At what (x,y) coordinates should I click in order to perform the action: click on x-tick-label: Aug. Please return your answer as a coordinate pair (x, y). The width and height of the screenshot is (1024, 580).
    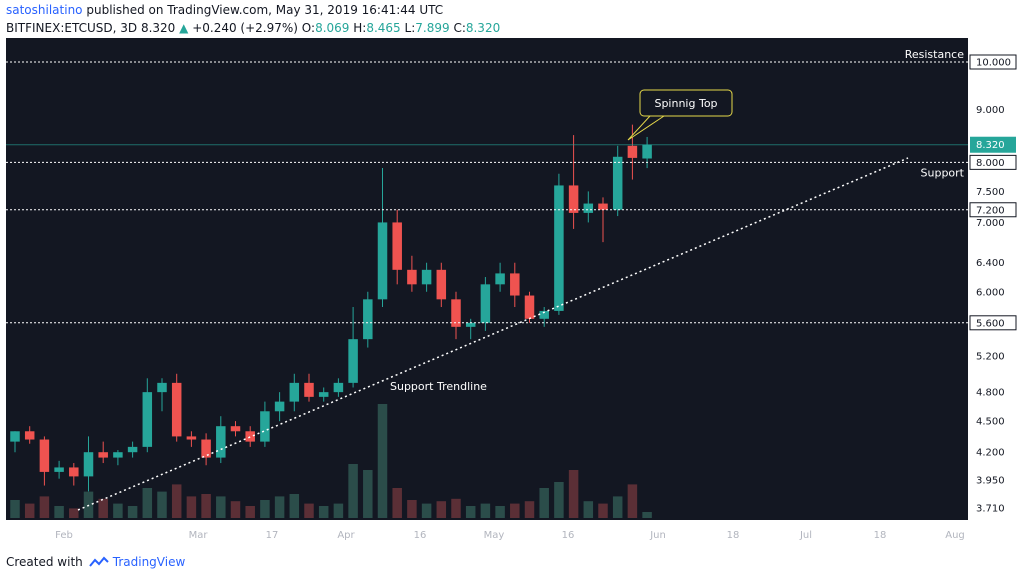
    Looking at the image, I should click on (955, 535).